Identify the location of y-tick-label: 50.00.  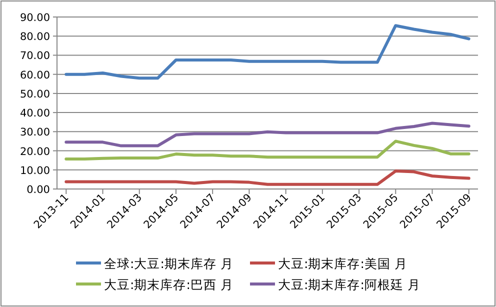
(35, 94).